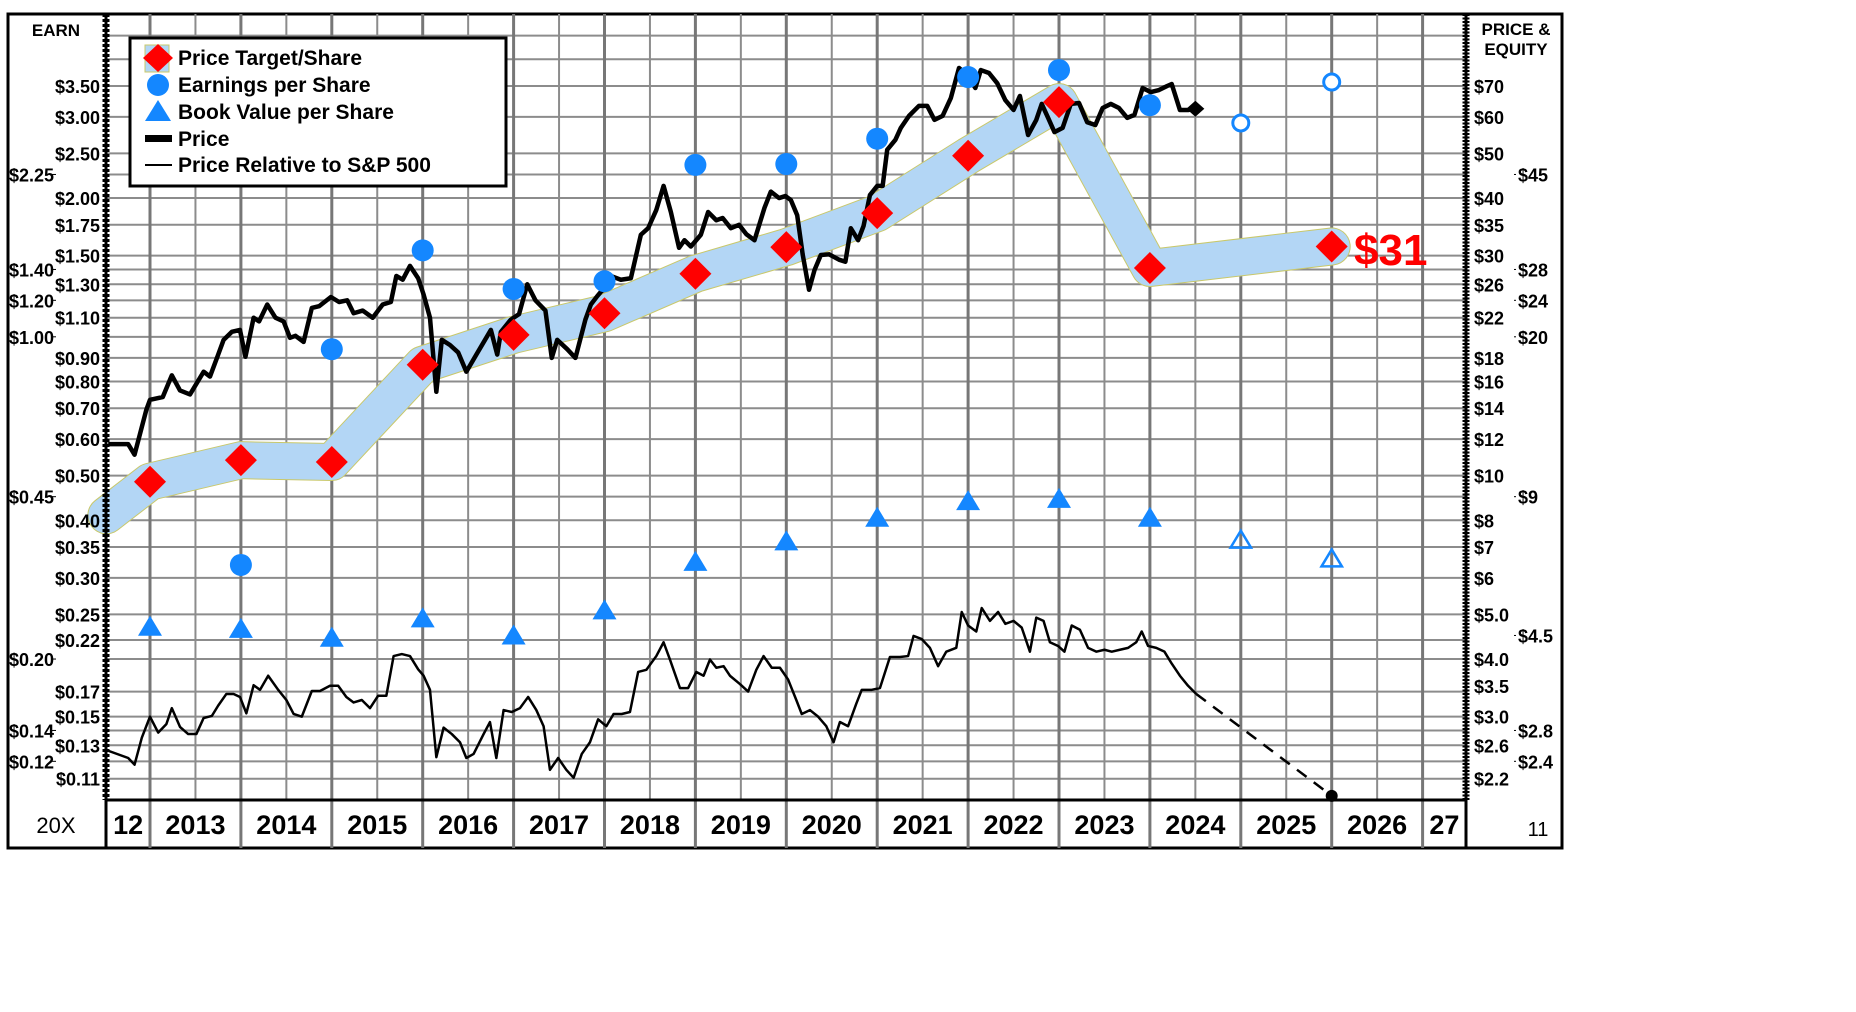 This screenshot has width=1856, height=1012. What do you see at coordinates (56, 30) in the screenshot?
I see `left-axis-label: EARN` at bounding box center [56, 30].